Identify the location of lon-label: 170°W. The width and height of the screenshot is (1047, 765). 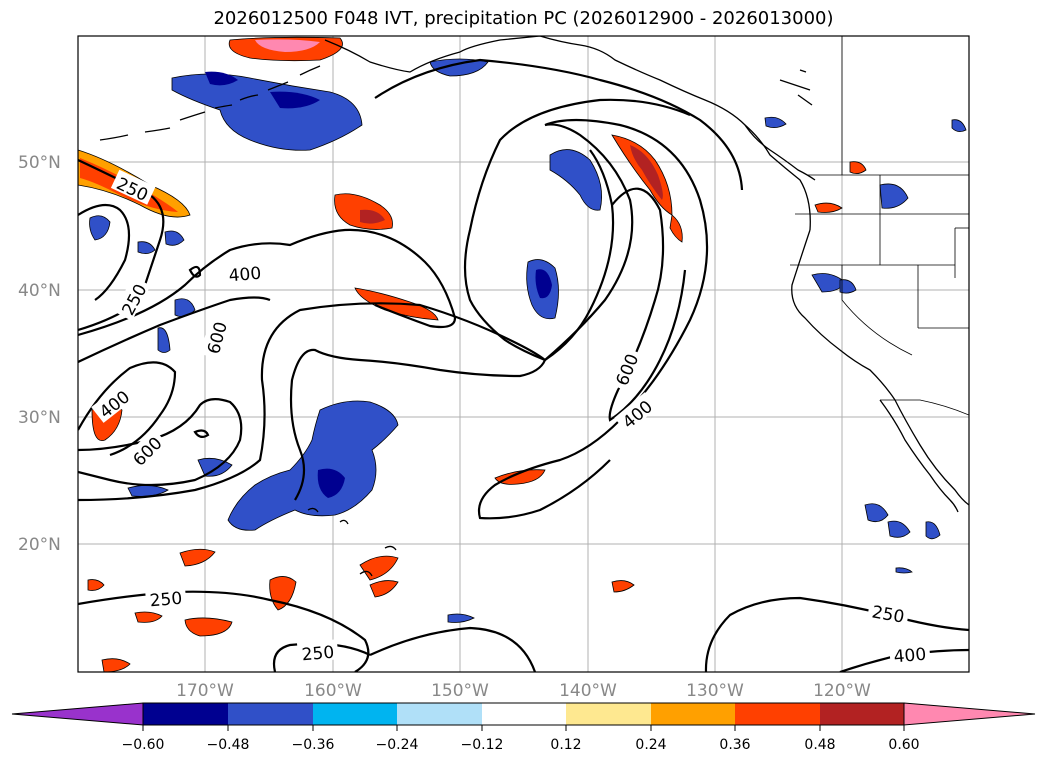
(205, 691).